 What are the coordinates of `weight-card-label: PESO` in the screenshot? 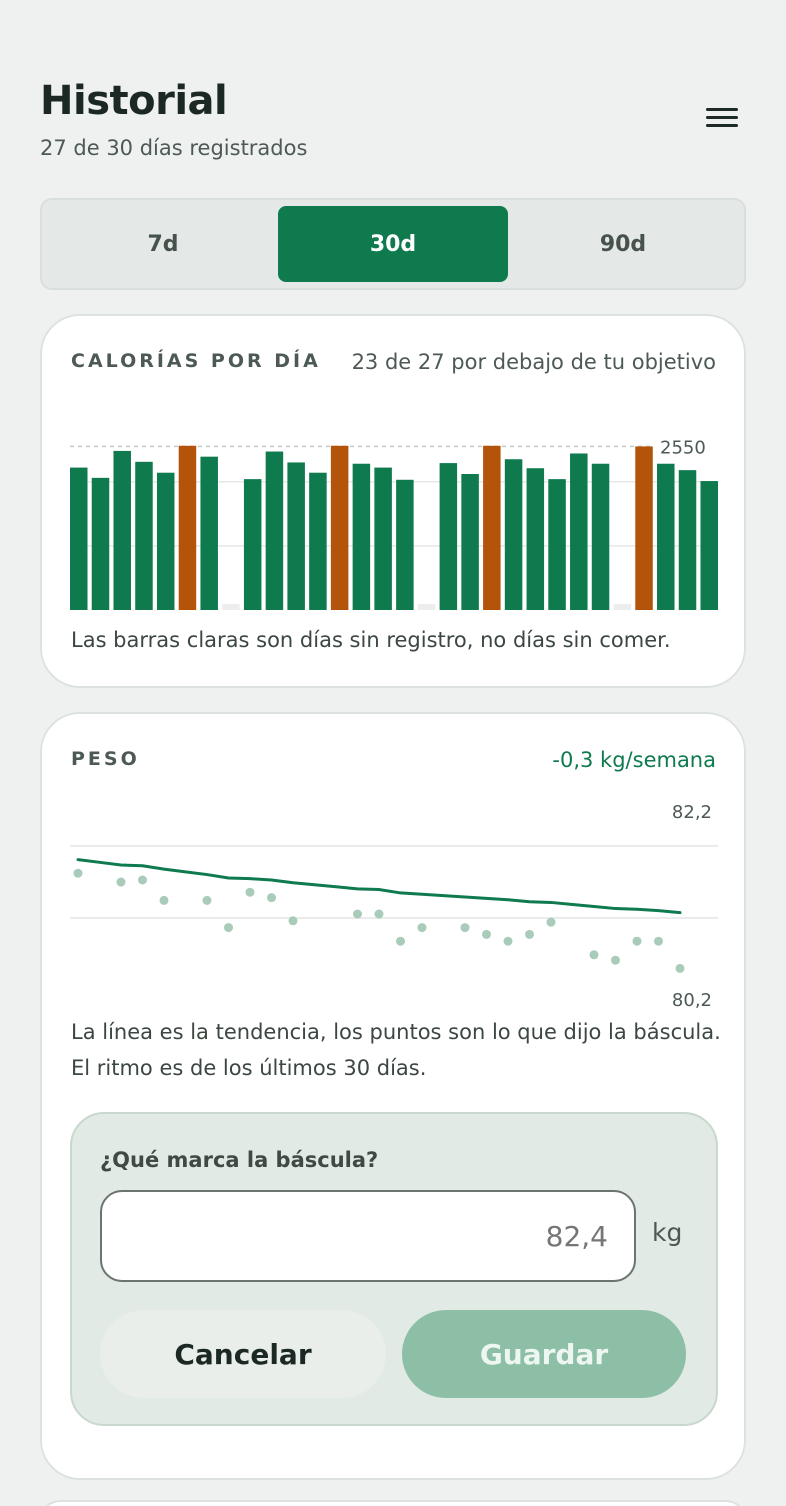 It's located at (105, 759).